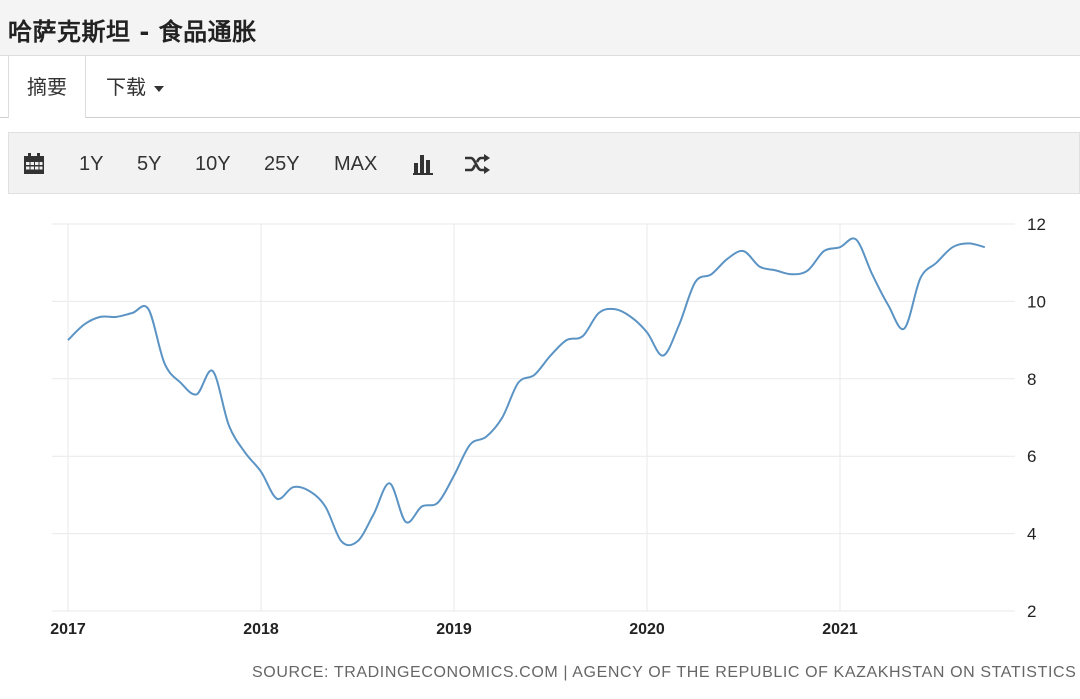  Describe the element at coordinates (159, 88) in the screenshot. I see `caret-down-icon` at that location.